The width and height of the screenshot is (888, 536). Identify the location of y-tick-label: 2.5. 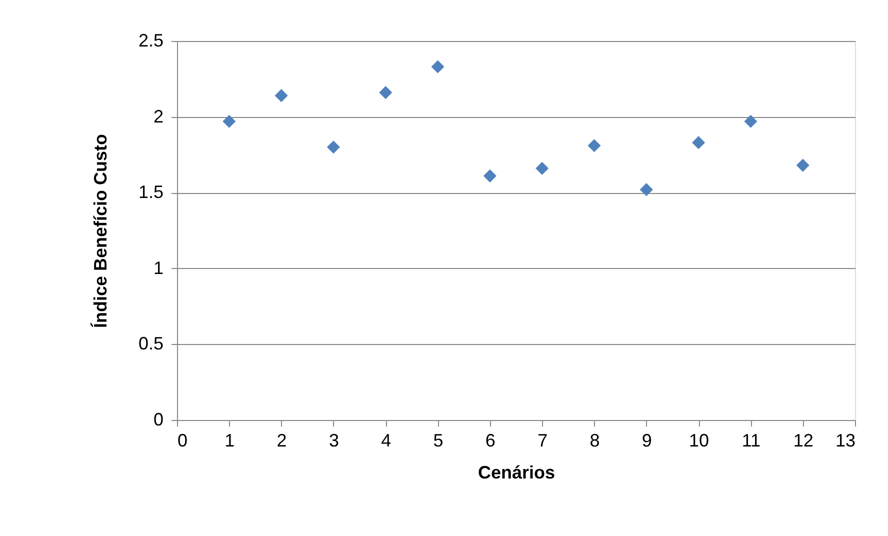
(151, 40).